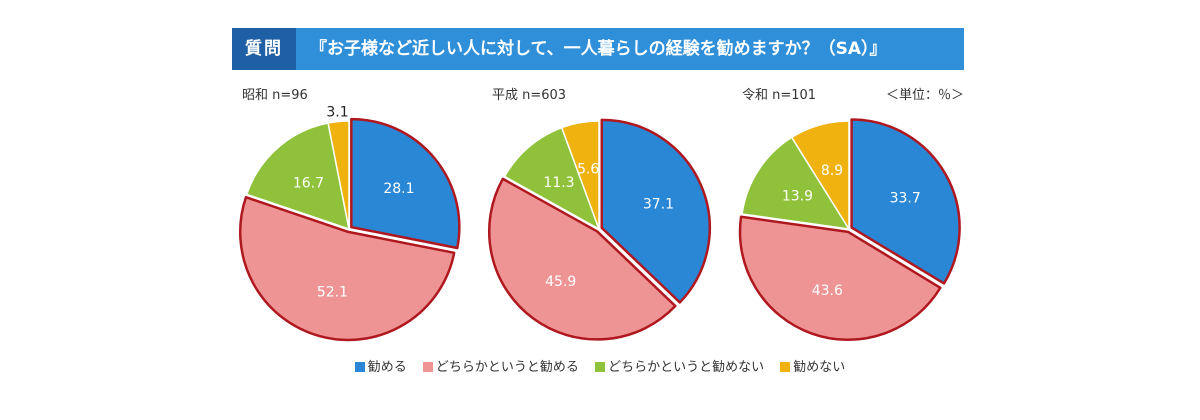 The image size is (1200, 420). I want to click on value-label-reiwa-somewhat-recommend: 43.6, so click(827, 291).